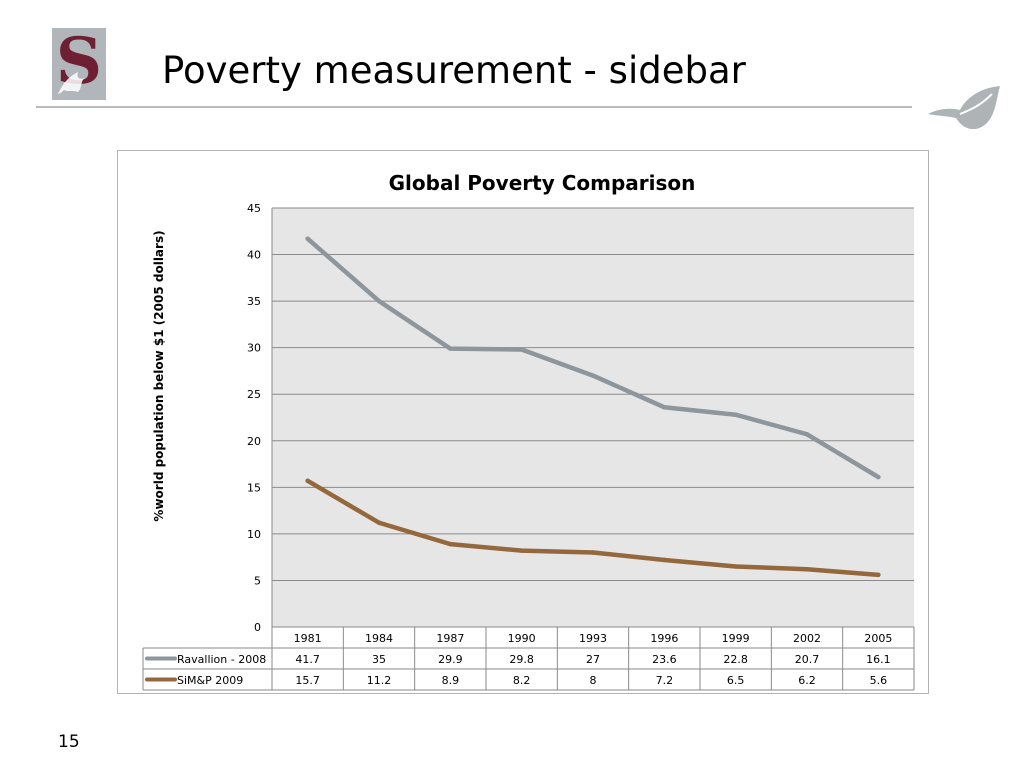  I want to click on table-cell-value: 22.8, so click(735, 659).